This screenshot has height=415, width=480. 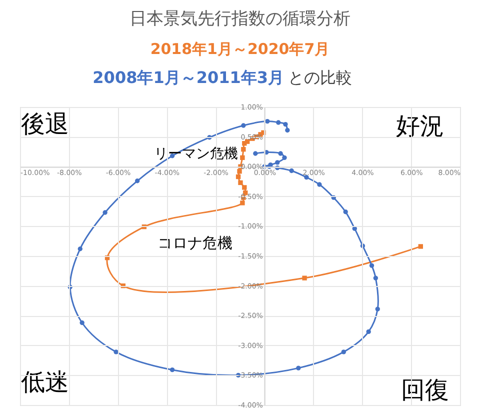 I want to click on annotation: 好況, so click(x=420, y=126).